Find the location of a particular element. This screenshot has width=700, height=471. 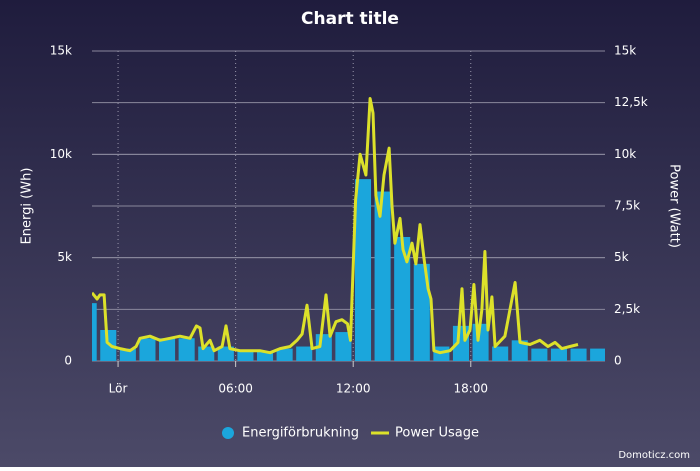

legend-marker is located at coordinates (228, 433).